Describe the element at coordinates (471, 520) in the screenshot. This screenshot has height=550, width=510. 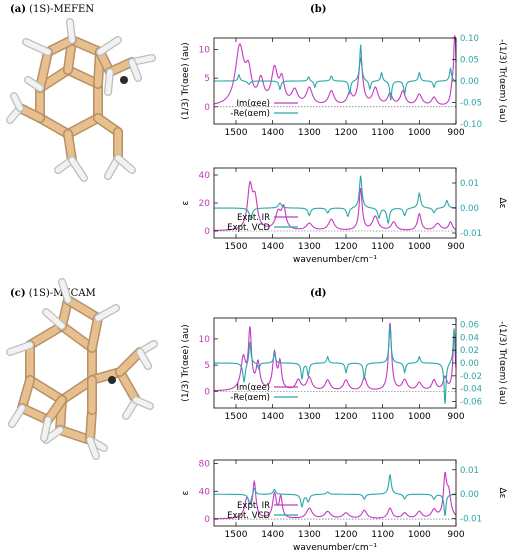
I see `y2-tick-label: -0.01` at that location.